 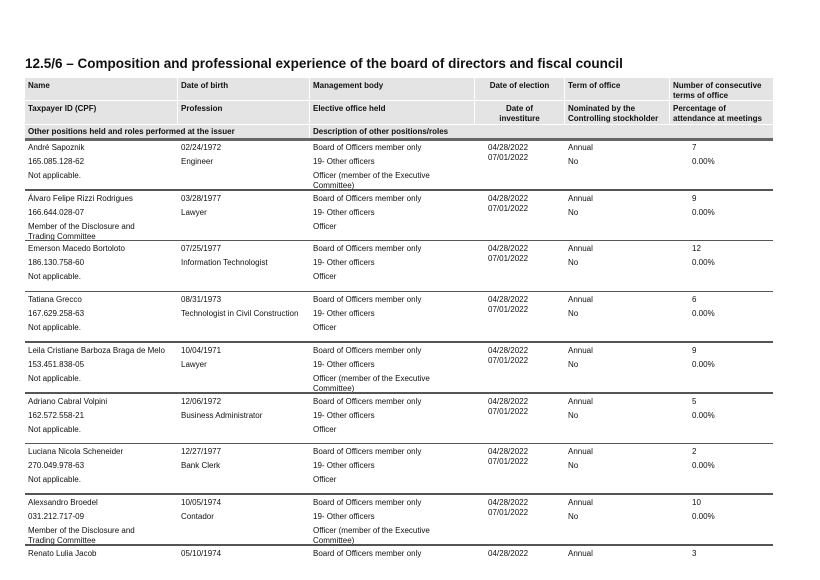 What do you see at coordinates (201, 466) in the screenshot?
I see `profession-cell: Bank Clerk` at bounding box center [201, 466].